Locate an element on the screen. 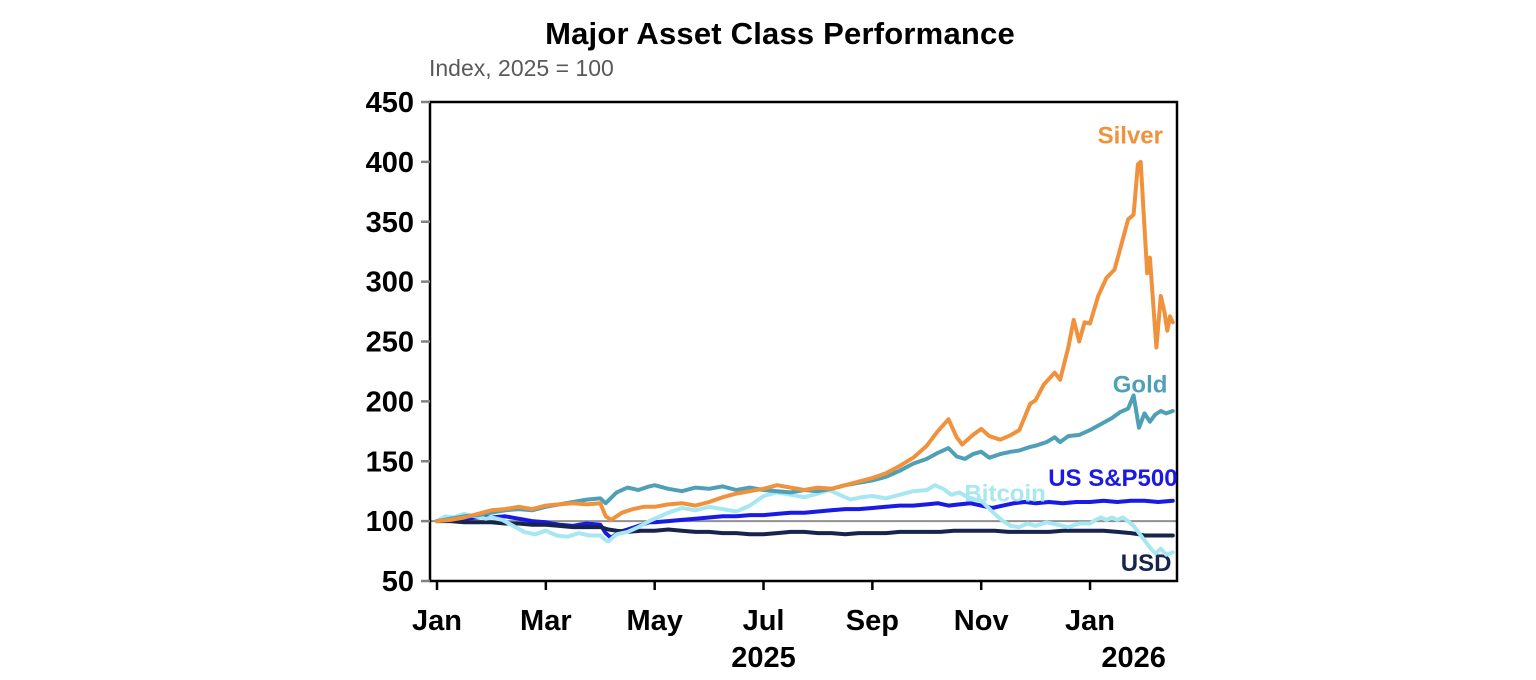 This screenshot has width=1536, height=680. y-tick-label: 200 is located at coordinates (390, 402).